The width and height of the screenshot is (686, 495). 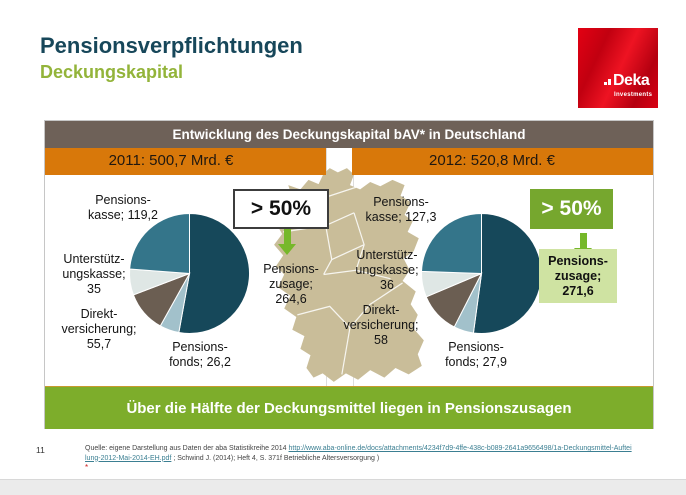 I want to click on highlight-pensionszusage-2012: Pensions- zusage; 271,6, so click(x=578, y=276).